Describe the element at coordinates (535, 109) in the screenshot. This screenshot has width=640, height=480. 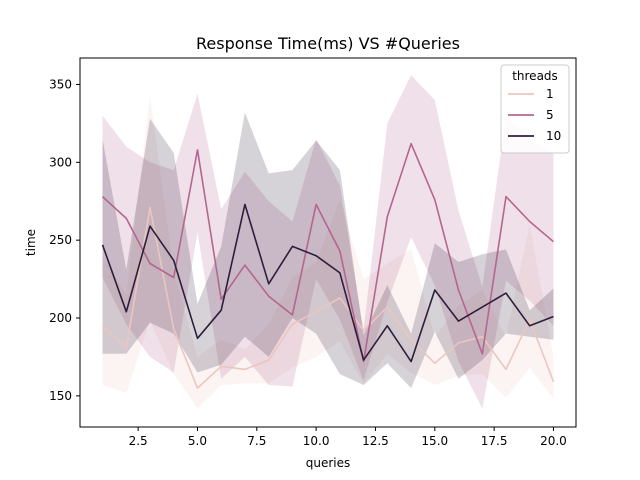
I see `legend-box` at that location.